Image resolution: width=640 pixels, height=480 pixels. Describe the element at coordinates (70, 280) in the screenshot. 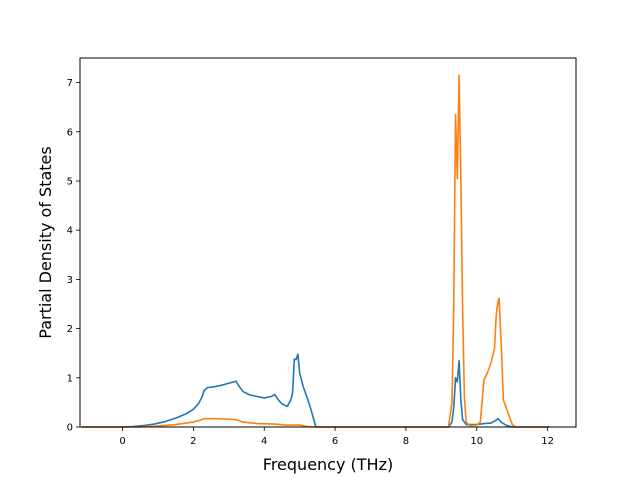

I see `y-tick-label: 3` at that location.